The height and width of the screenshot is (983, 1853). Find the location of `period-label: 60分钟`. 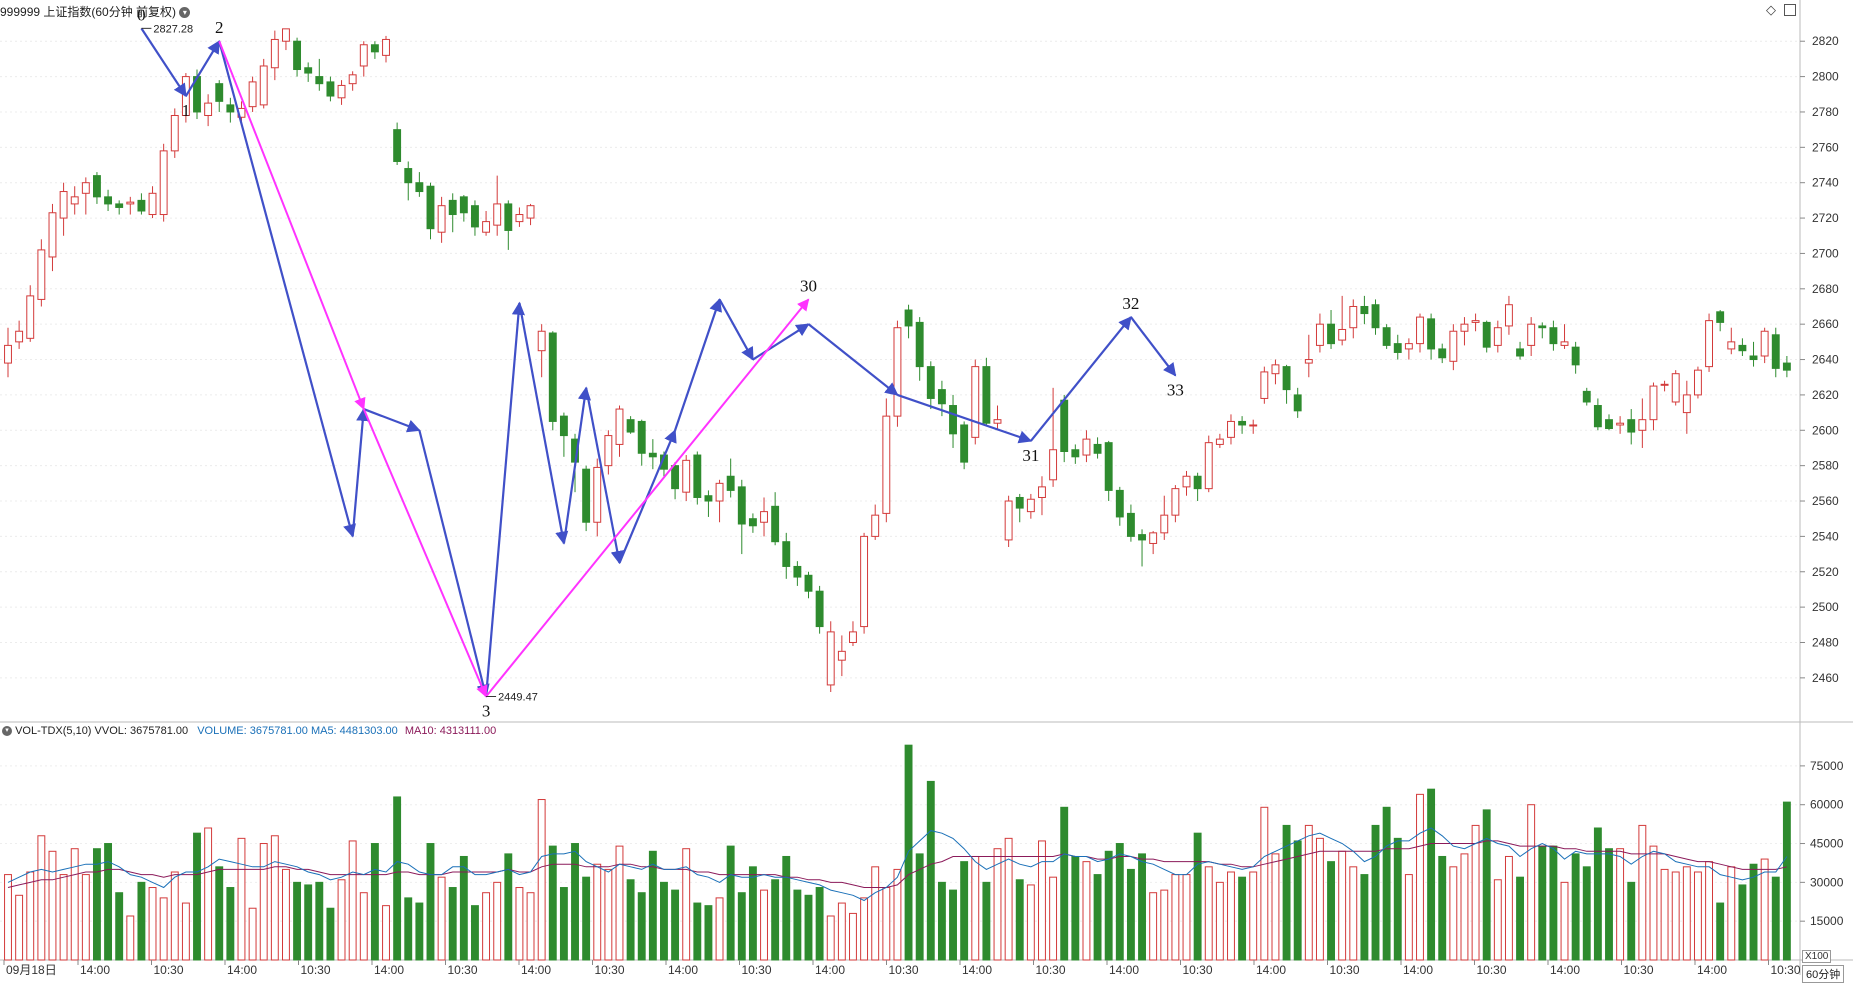

period-label: 60分钟 is located at coordinates (1823, 974).